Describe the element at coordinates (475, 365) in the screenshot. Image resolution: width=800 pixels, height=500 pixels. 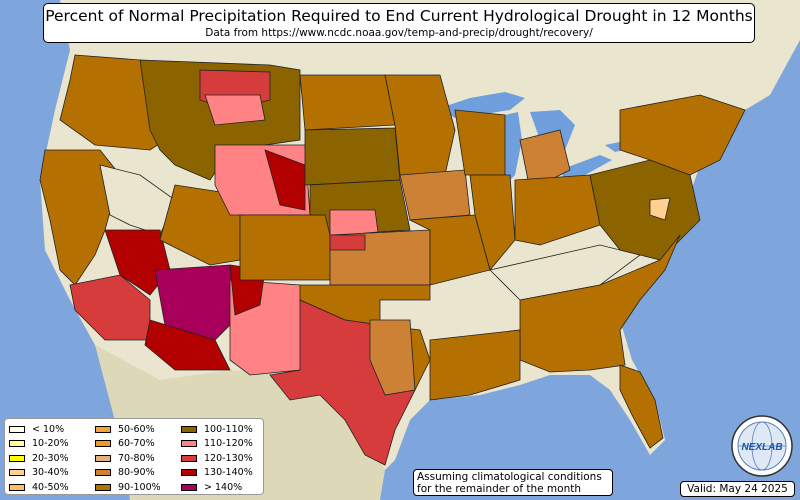
I see `region-gulf-coast` at that location.